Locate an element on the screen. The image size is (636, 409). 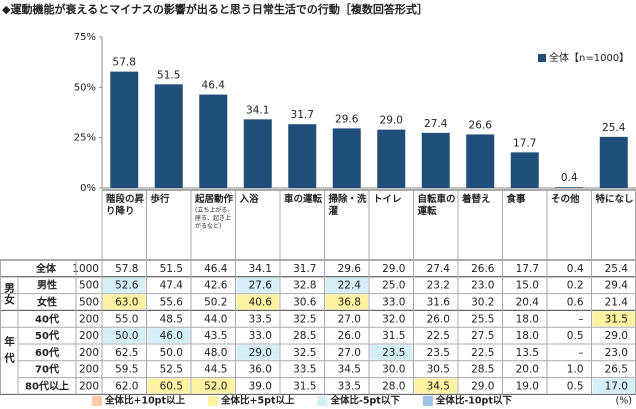
cell-value: 62.0 is located at coordinates (126, 387).